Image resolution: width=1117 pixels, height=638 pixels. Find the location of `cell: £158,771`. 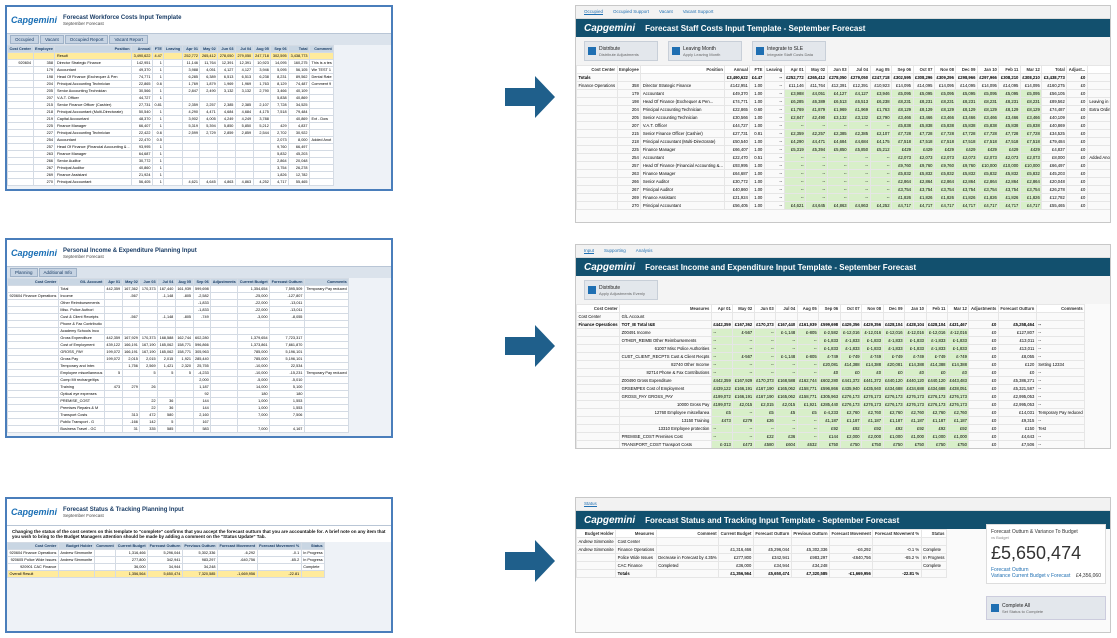

cell: £158,771 is located at coordinates (808, 396).